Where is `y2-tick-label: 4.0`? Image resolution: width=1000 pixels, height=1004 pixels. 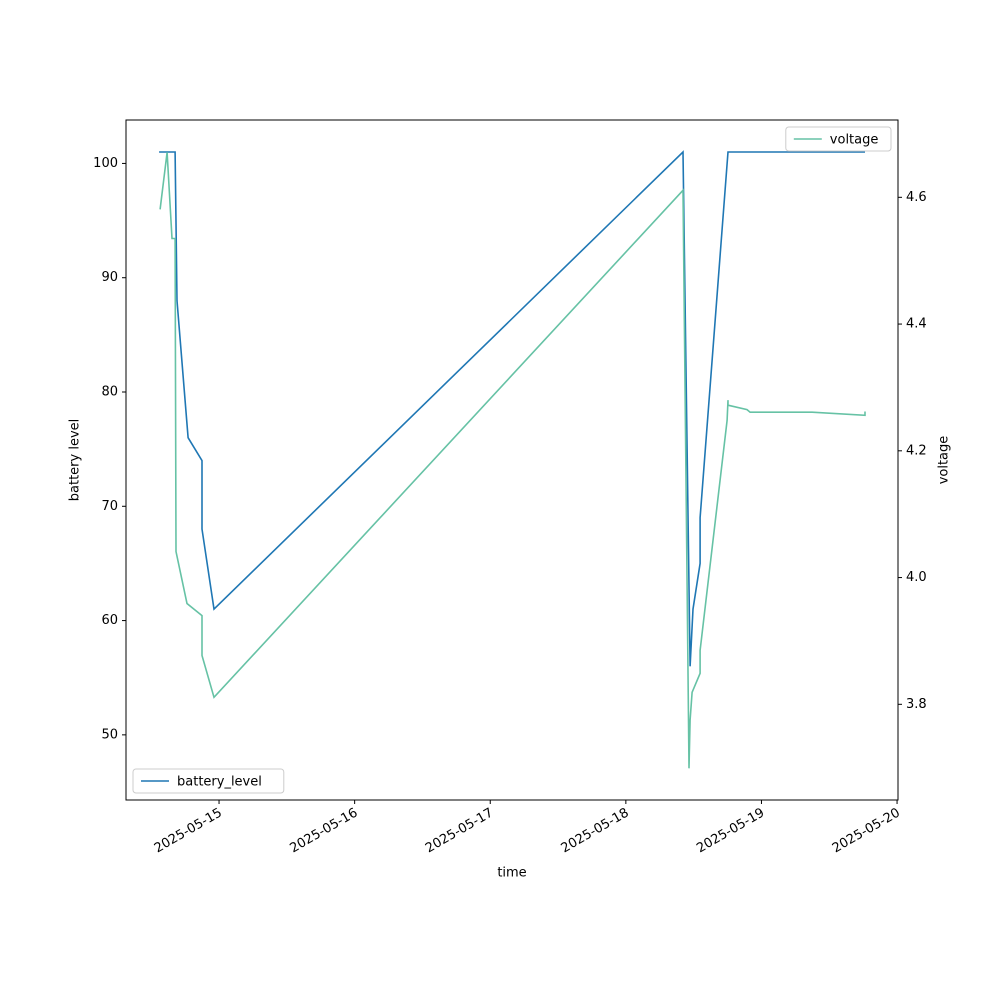 y2-tick-label: 4.0 is located at coordinates (916, 577).